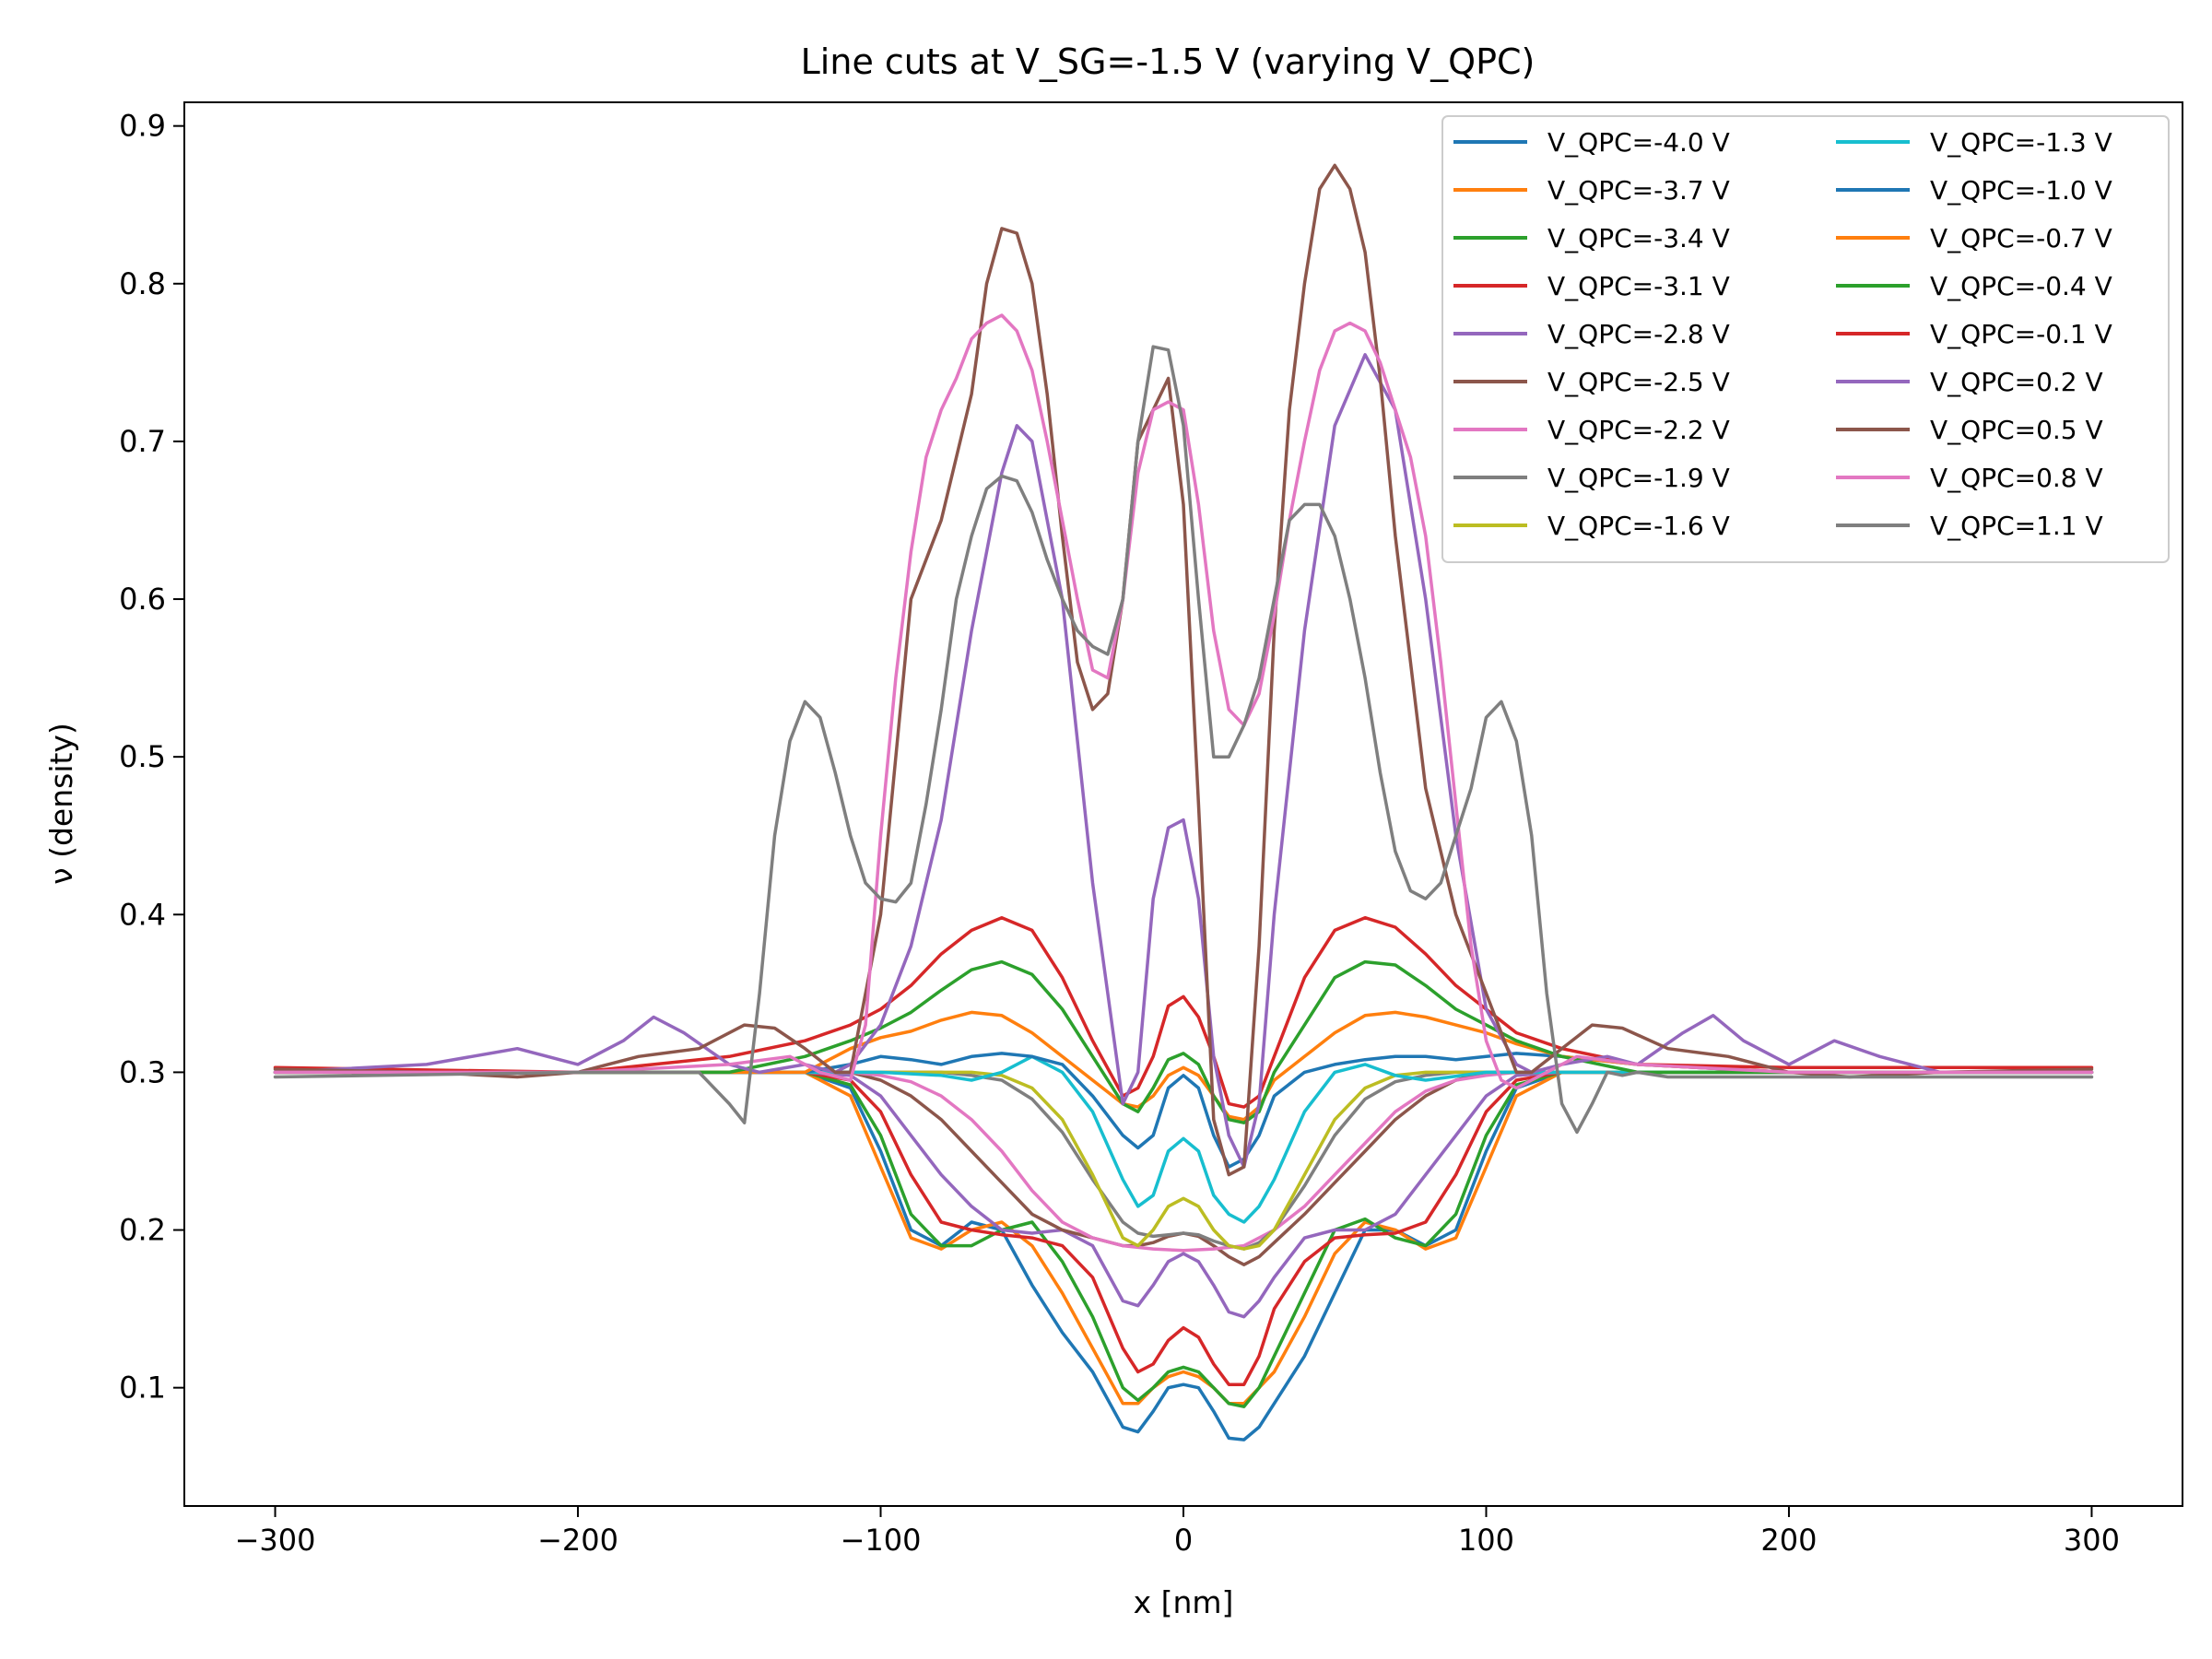 This screenshot has height=1659, width=2212. I want to click on legend-label: V_QPC=-1.3 V, so click(2021, 142).